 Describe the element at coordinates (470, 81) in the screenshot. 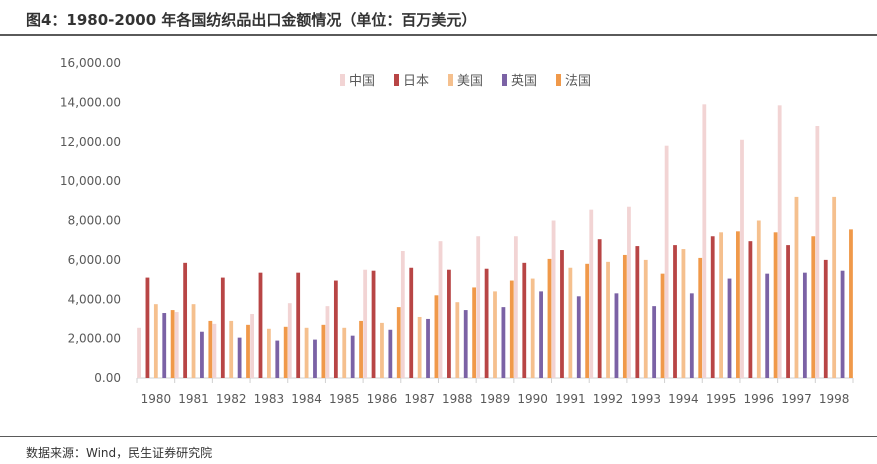

I see `legend-label: 美国` at that location.